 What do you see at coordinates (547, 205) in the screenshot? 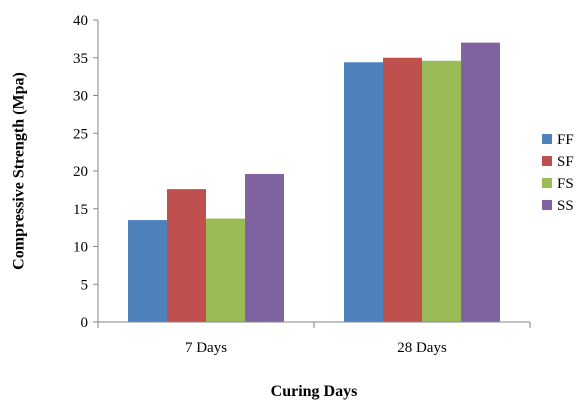
I see `legend-swatch-ss` at bounding box center [547, 205].